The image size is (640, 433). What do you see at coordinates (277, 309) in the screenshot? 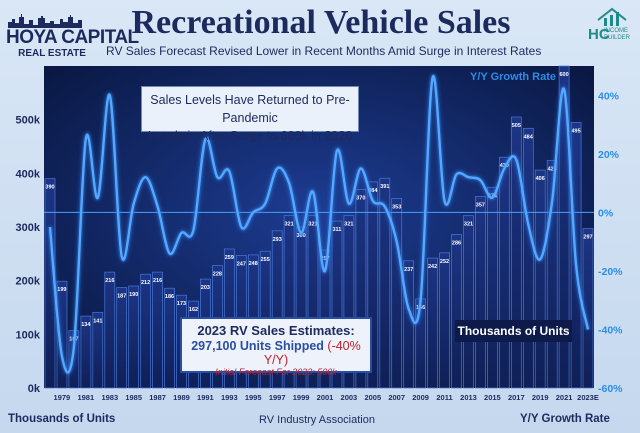
I see `bar-1997` at bounding box center [277, 309].